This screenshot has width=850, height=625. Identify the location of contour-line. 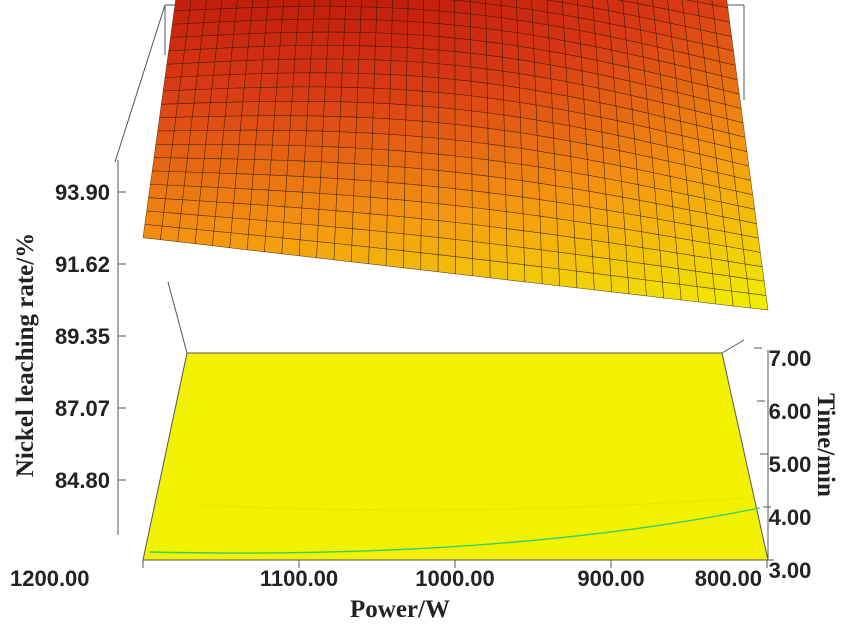
(472, 504).